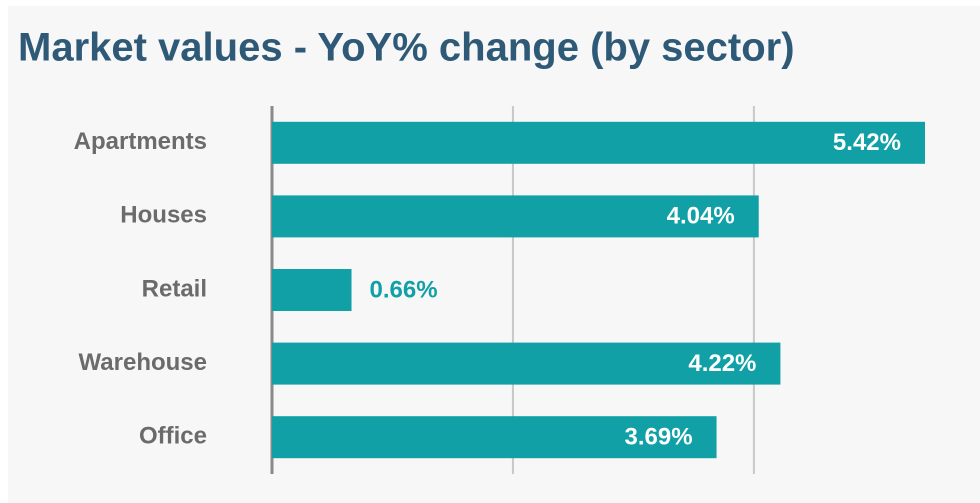 This screenshot has width=980, height=503. I want to click on y-tick-label: Office, so click(173, 436).